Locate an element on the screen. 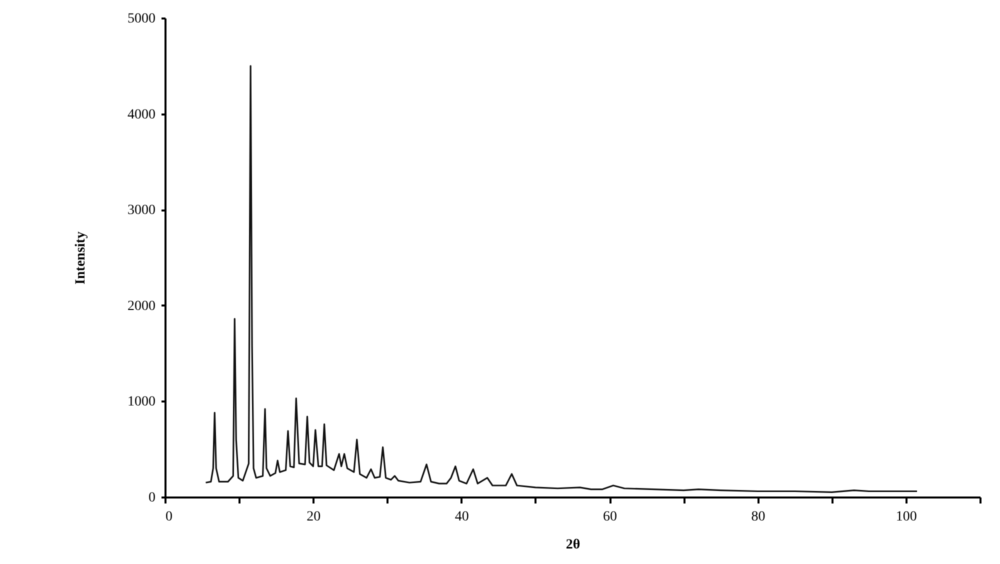  x-tick-label: 100 is located at coordinates (906, 517).